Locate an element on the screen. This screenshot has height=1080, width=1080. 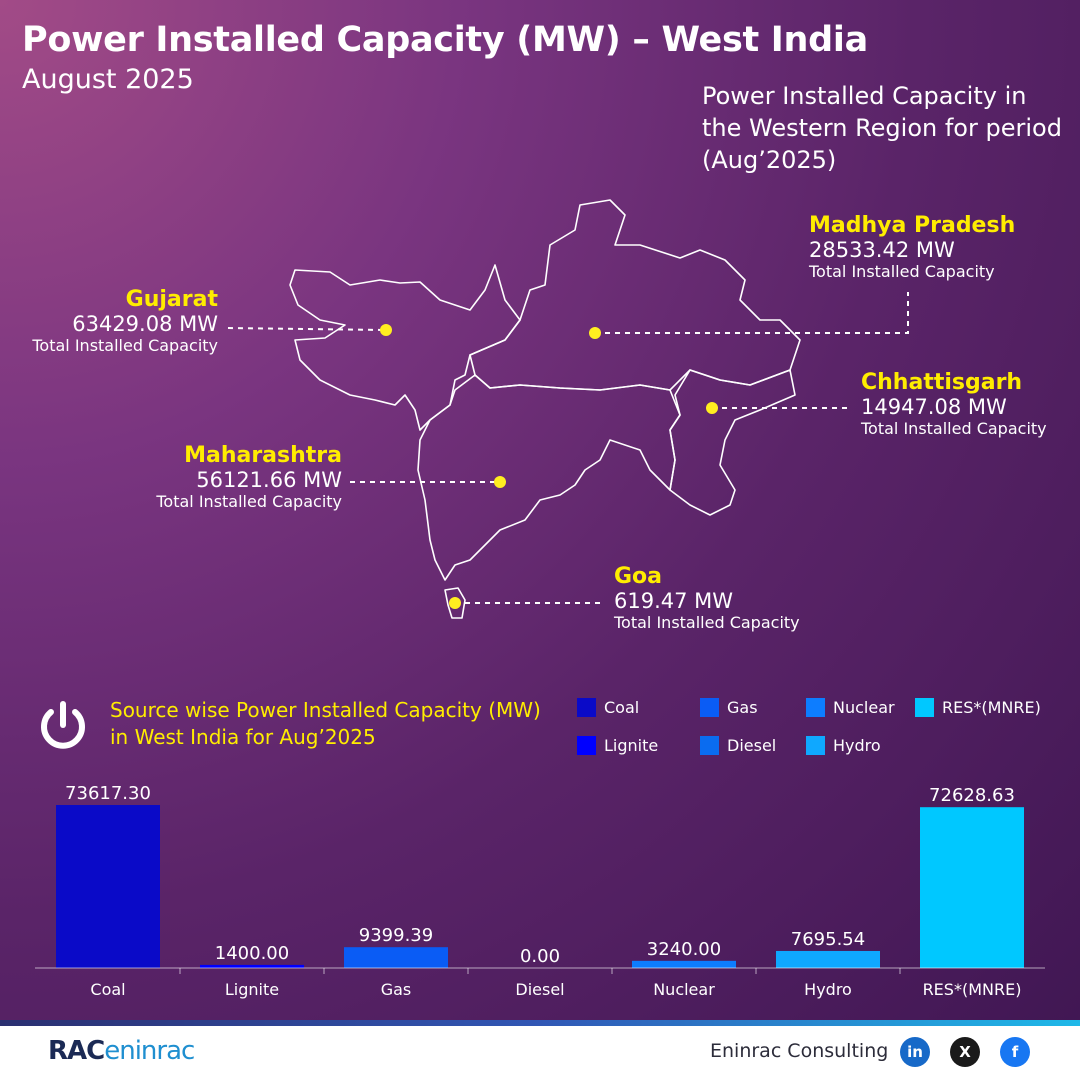
page-subtitle: August 2025 is located at coordinates (108, 79).